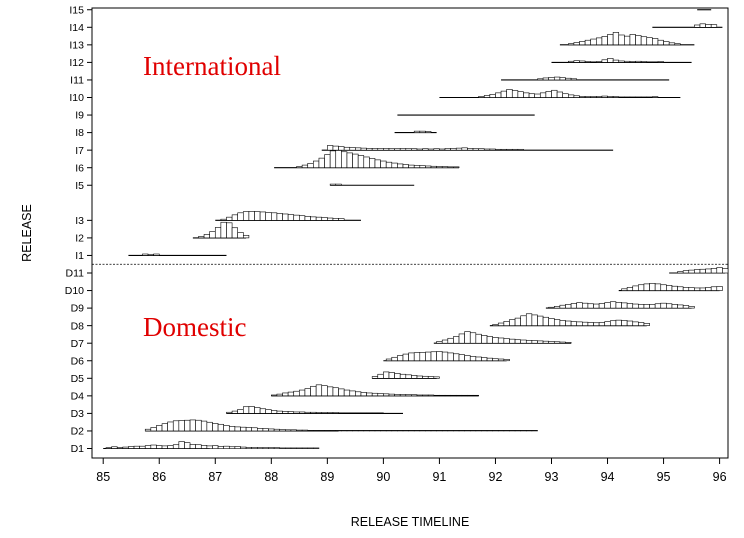 This screenshot has height=538, width=744. What do you see at coordinates (76, 10) in the screenshot?
I see `y-tick-label: I15` at bounding box center [76, 10].